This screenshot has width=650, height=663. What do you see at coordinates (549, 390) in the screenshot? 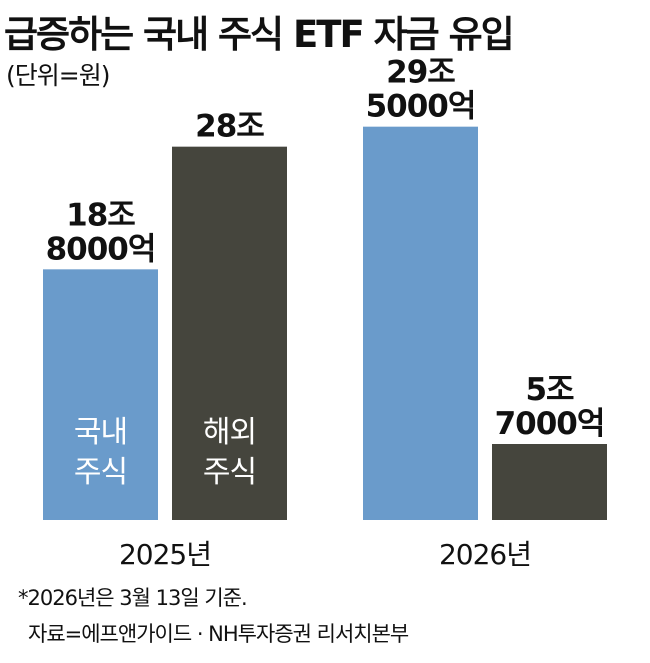
I see `value-label: 5조` at bounding box center [549, 390].